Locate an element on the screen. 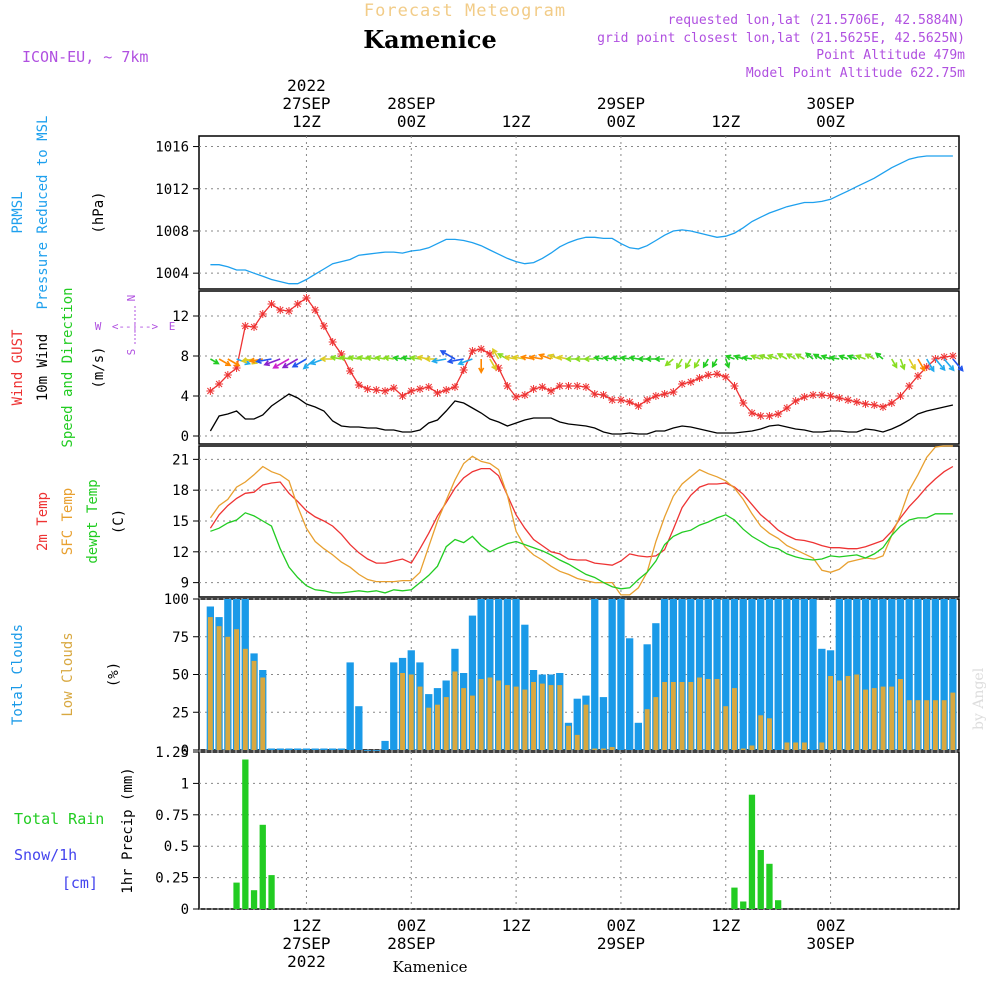 The height and width of the screenshot is (1004, 1000). clouds-axis-label: Total Clouds is located at coordinates (18, 674).